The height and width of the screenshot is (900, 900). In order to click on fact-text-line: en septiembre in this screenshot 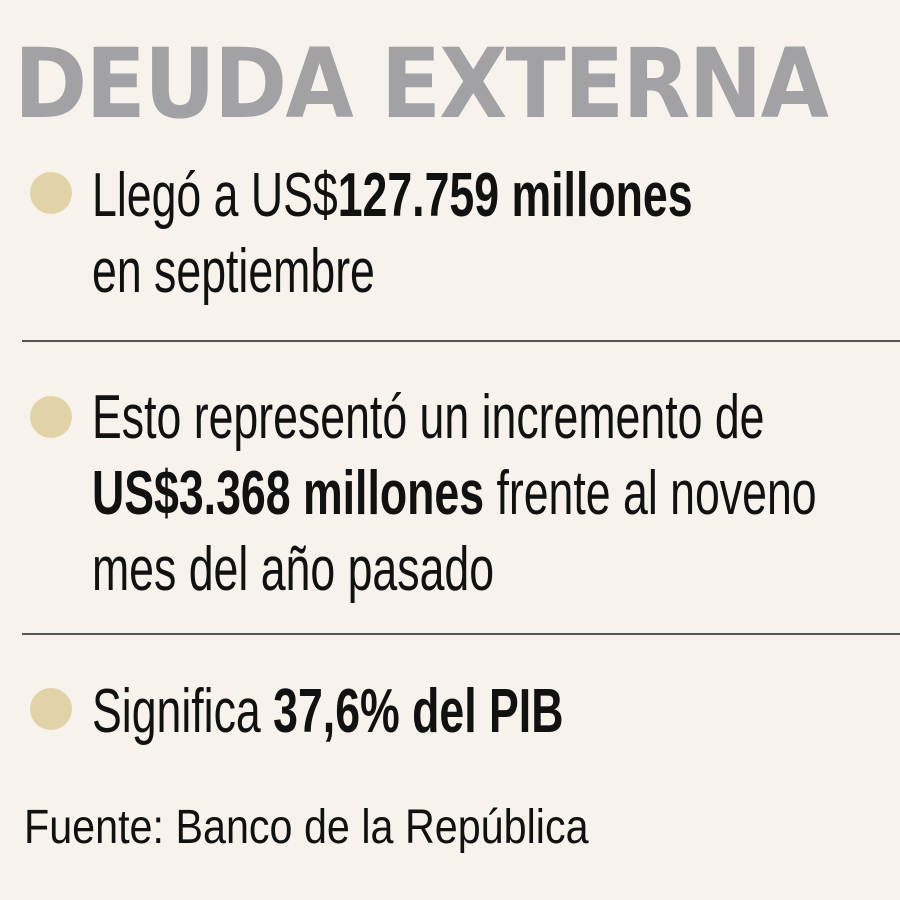, I will do `click(233, 271)`.